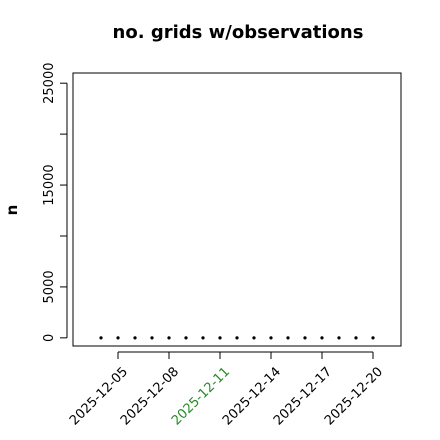  What do you see at coordinates (49, 83) in the screenshot?
I see `y-tick-label: 25000` at bounding box center [49, 83].